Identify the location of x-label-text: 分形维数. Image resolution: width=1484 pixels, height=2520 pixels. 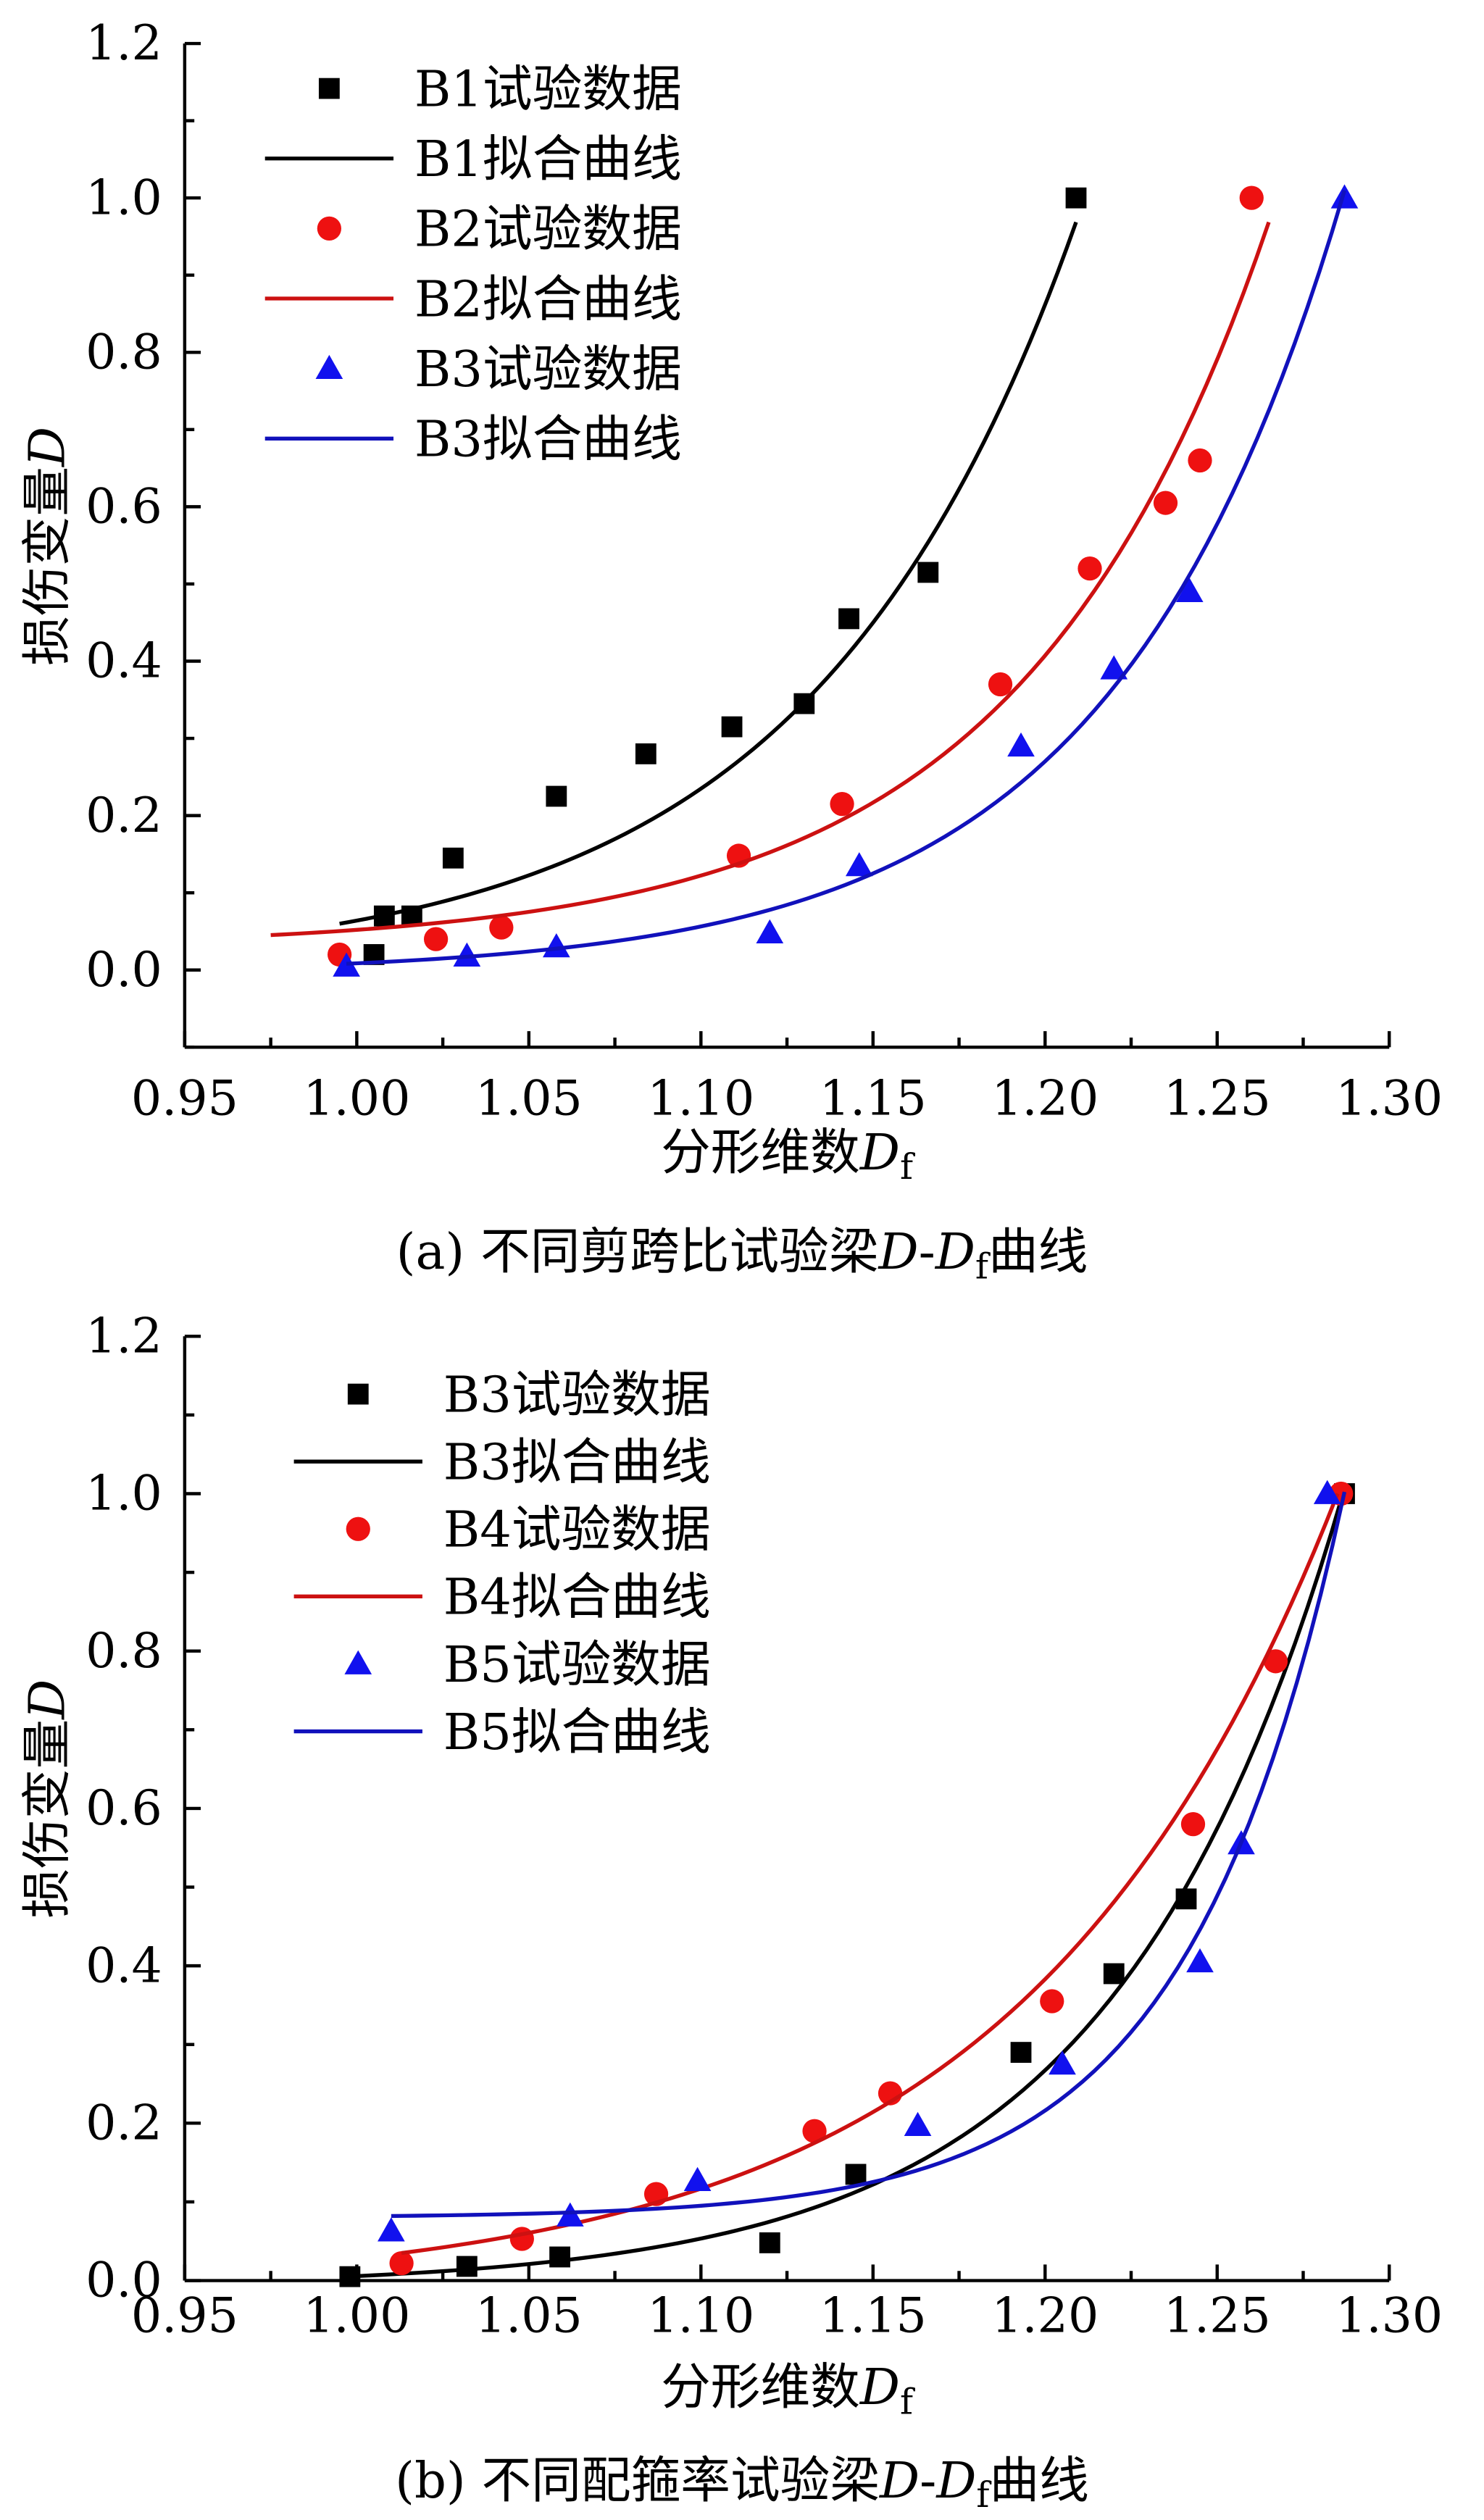
(761, 2387).